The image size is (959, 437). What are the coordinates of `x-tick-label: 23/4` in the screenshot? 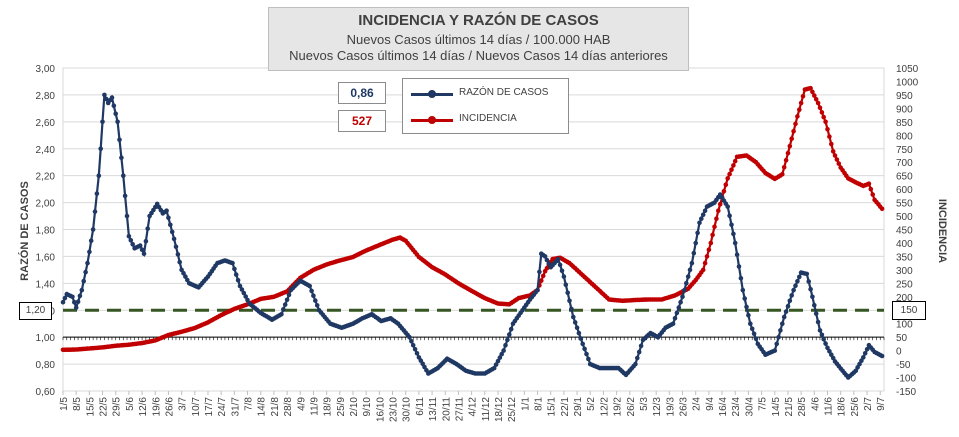 It's located at (736, 407).